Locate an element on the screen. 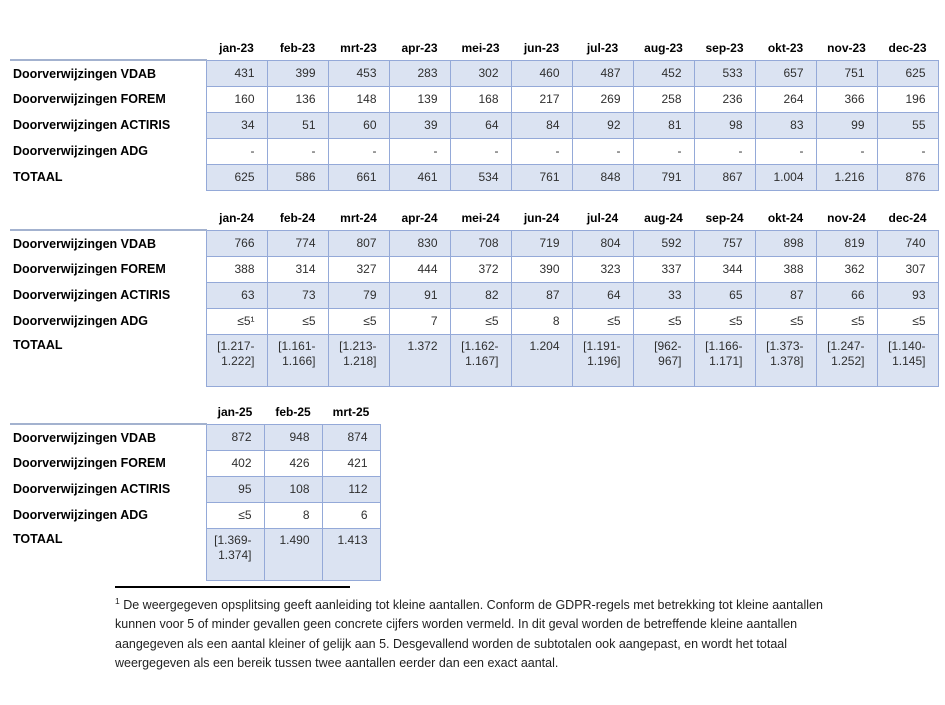  row-label: Doorverwijzingen VDAB is located at coordinates (108, 242).